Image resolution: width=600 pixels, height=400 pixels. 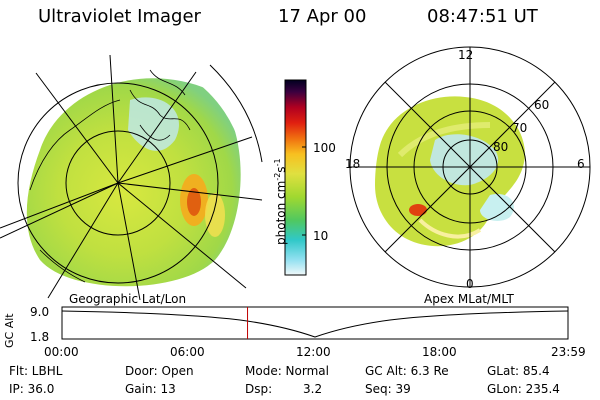 What do you see at coordinates (518, 371) in the screenshot?
I see `glat-info: GLat: 85.4` at bounding box center [518, 371].